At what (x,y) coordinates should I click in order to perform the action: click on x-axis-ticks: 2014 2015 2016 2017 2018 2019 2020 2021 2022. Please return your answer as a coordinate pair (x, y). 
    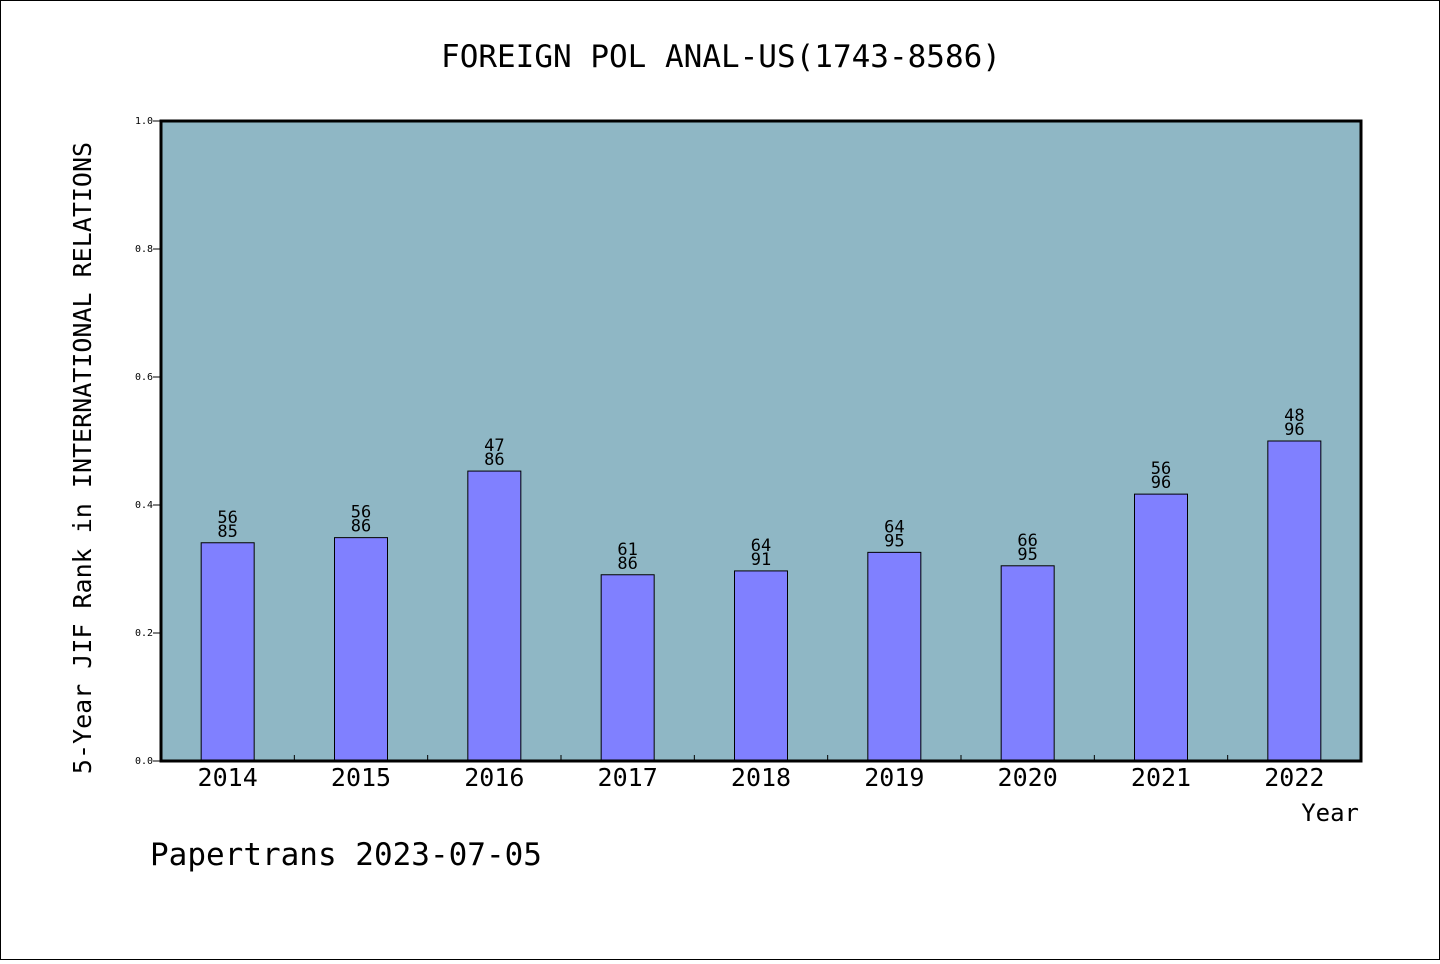
    Looking at the image, I should click on (761, 773).